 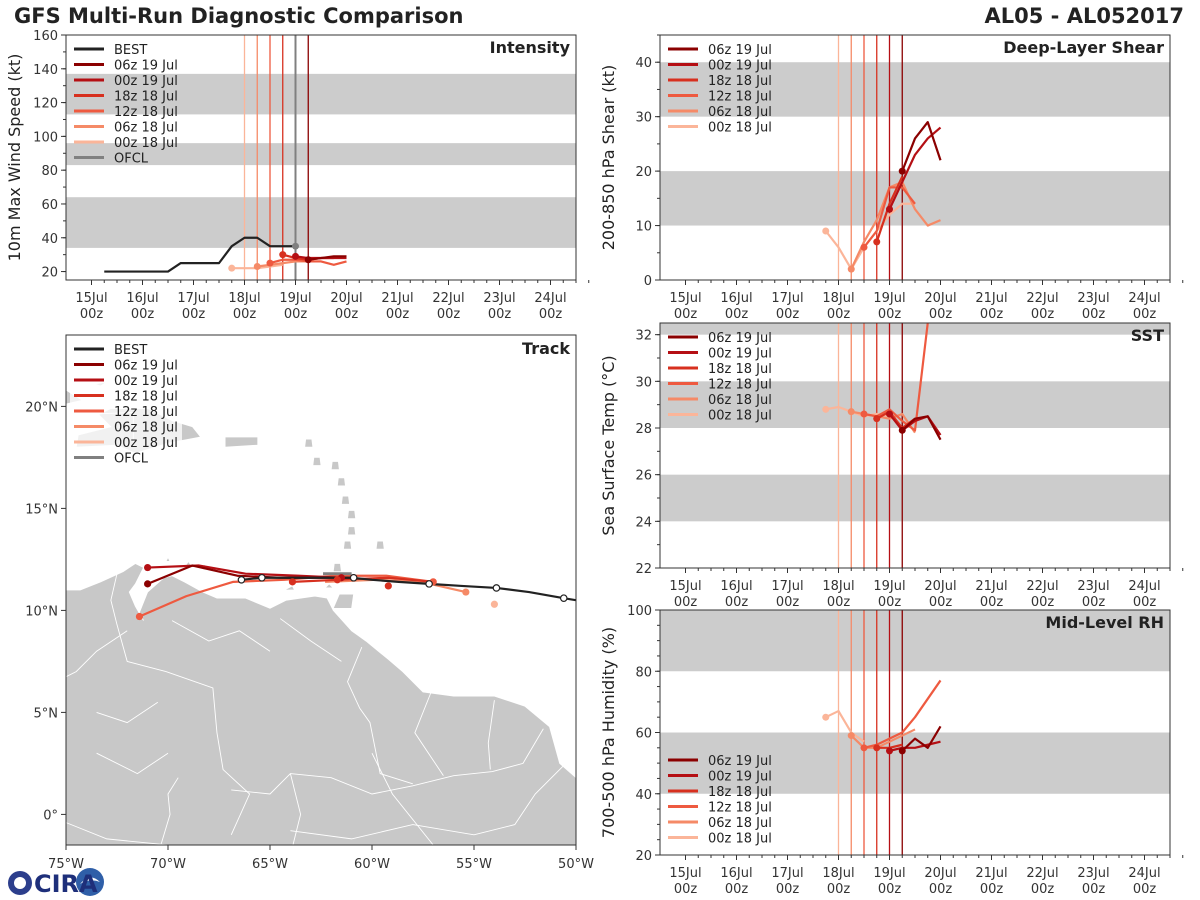 I want to click on border-suriname-guiana, so click(x=491, y=735).